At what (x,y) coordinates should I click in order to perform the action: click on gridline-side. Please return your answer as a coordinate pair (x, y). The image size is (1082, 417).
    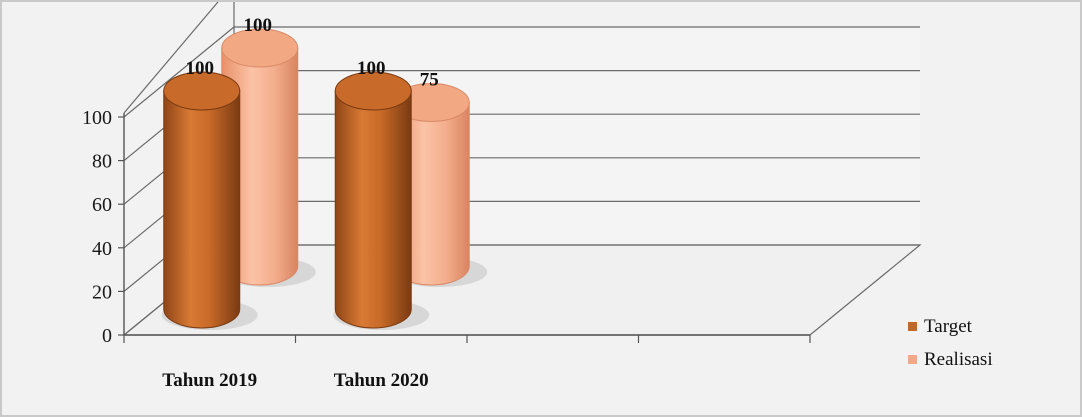
    Looking at the image, I should click on (179, 72).